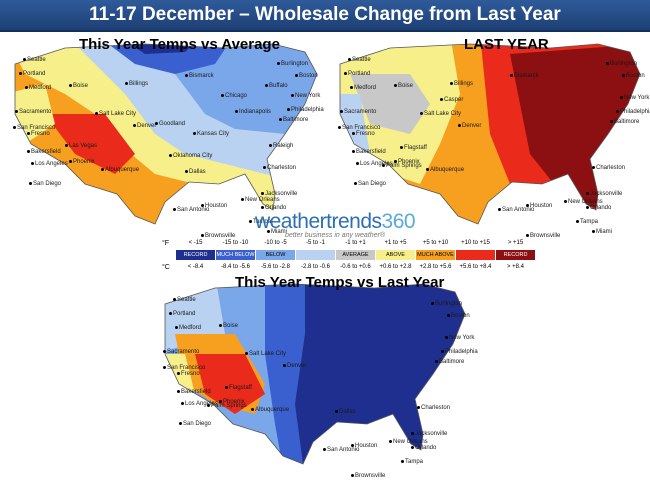  Describe the element at coordinates (435, 267) in the screenshot. I see `legend-tick: +2.8 to +5.6` at that location.